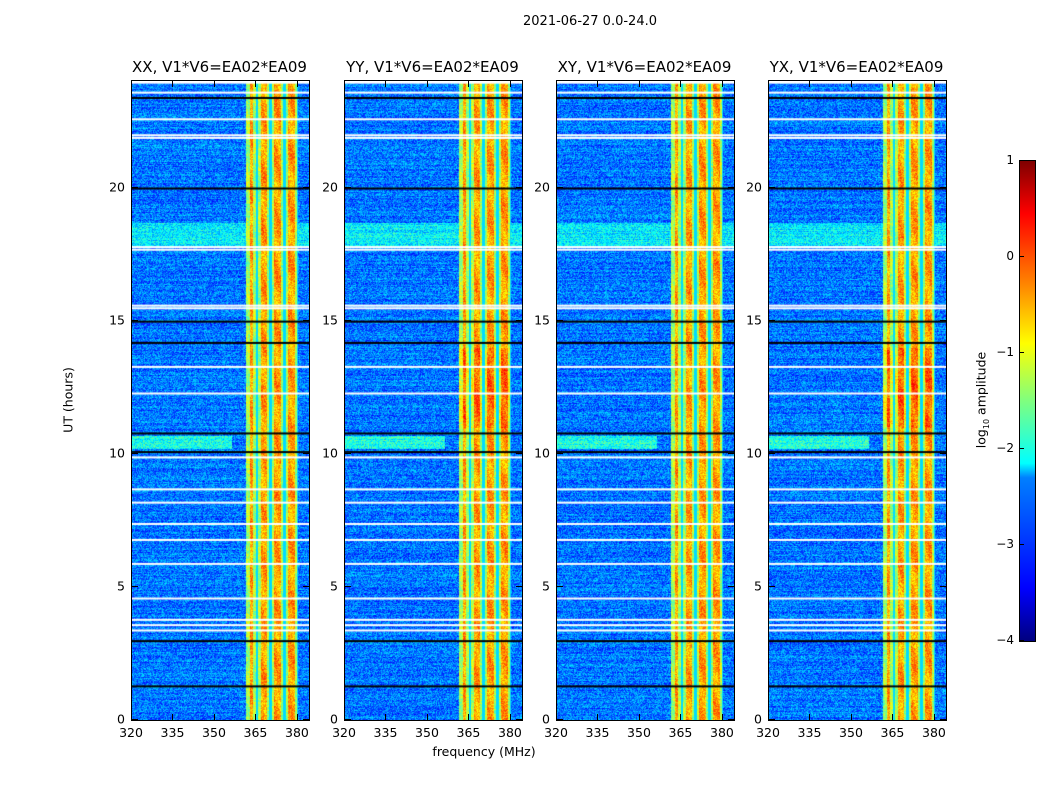 Image resolution: width=1050 pixels, height=800 pixels. Describe the element at coordinates (1005, 640) in the screenshot. I see `colorbar-tick-label: −4` at that location.